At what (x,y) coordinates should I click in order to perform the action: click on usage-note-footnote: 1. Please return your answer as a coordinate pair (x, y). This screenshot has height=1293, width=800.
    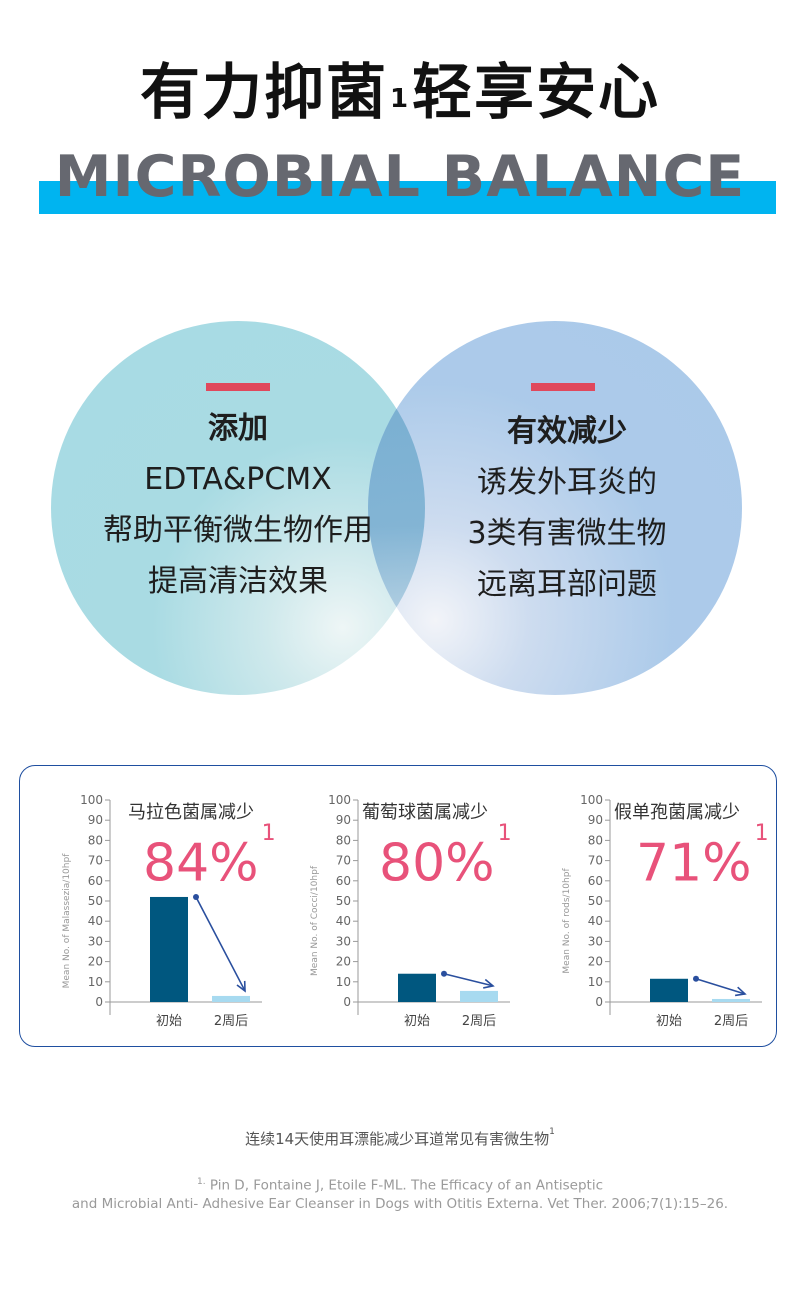
    Looking at the image, I should click on (552, 1132).